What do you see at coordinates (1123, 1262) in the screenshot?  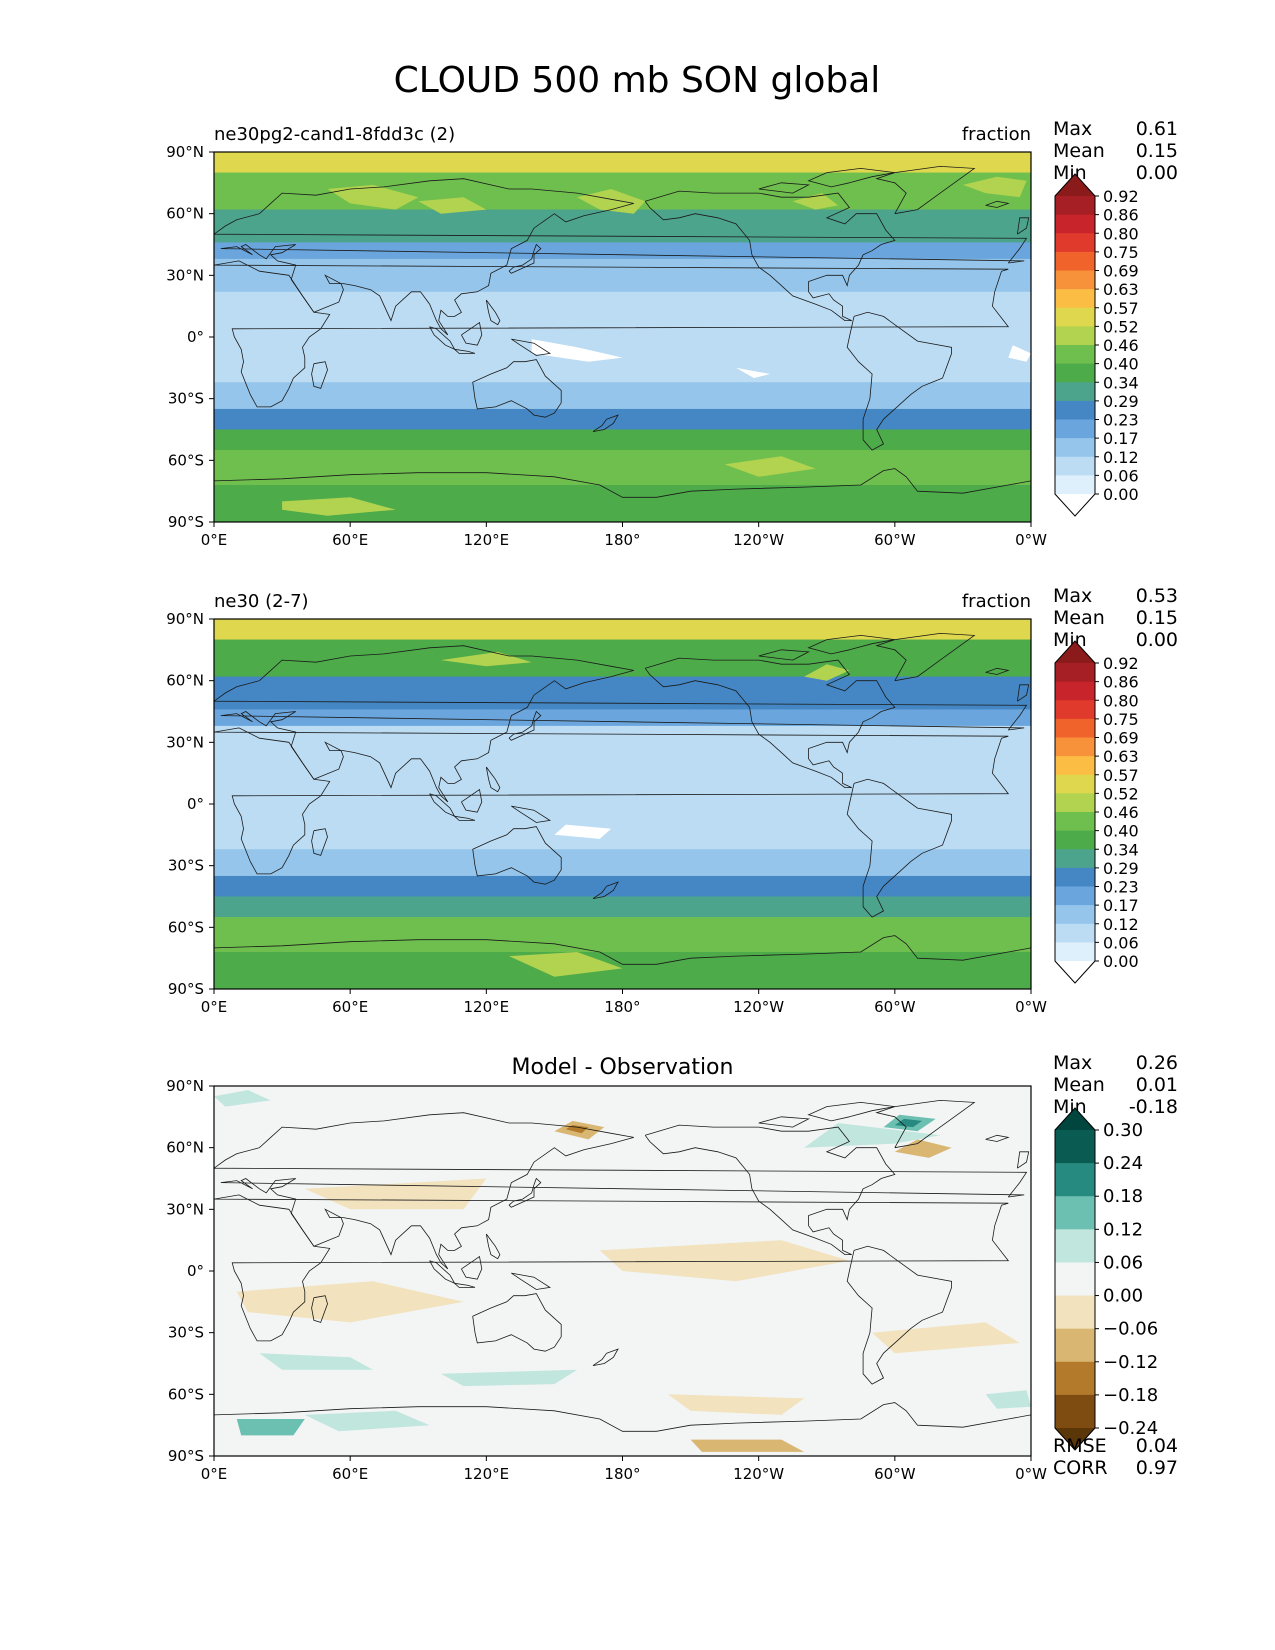 I see `colorbar-label: 0.06` at bounding box center [1123, 1262].